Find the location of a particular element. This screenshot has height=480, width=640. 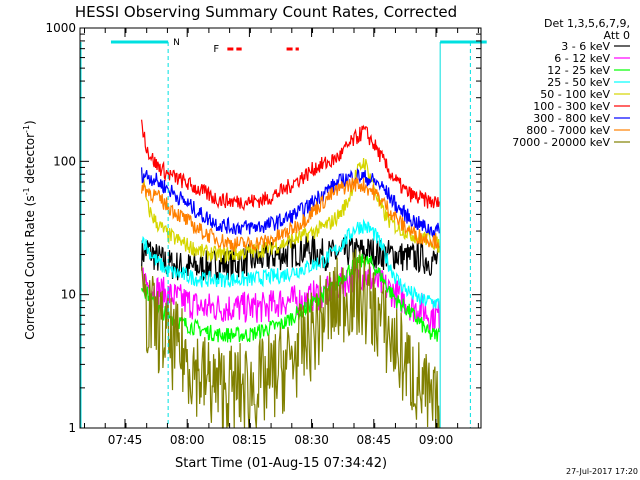

y-axis-label: Corrected Count Rate (s-1 detector-1) is located at coordinates (29, 229).